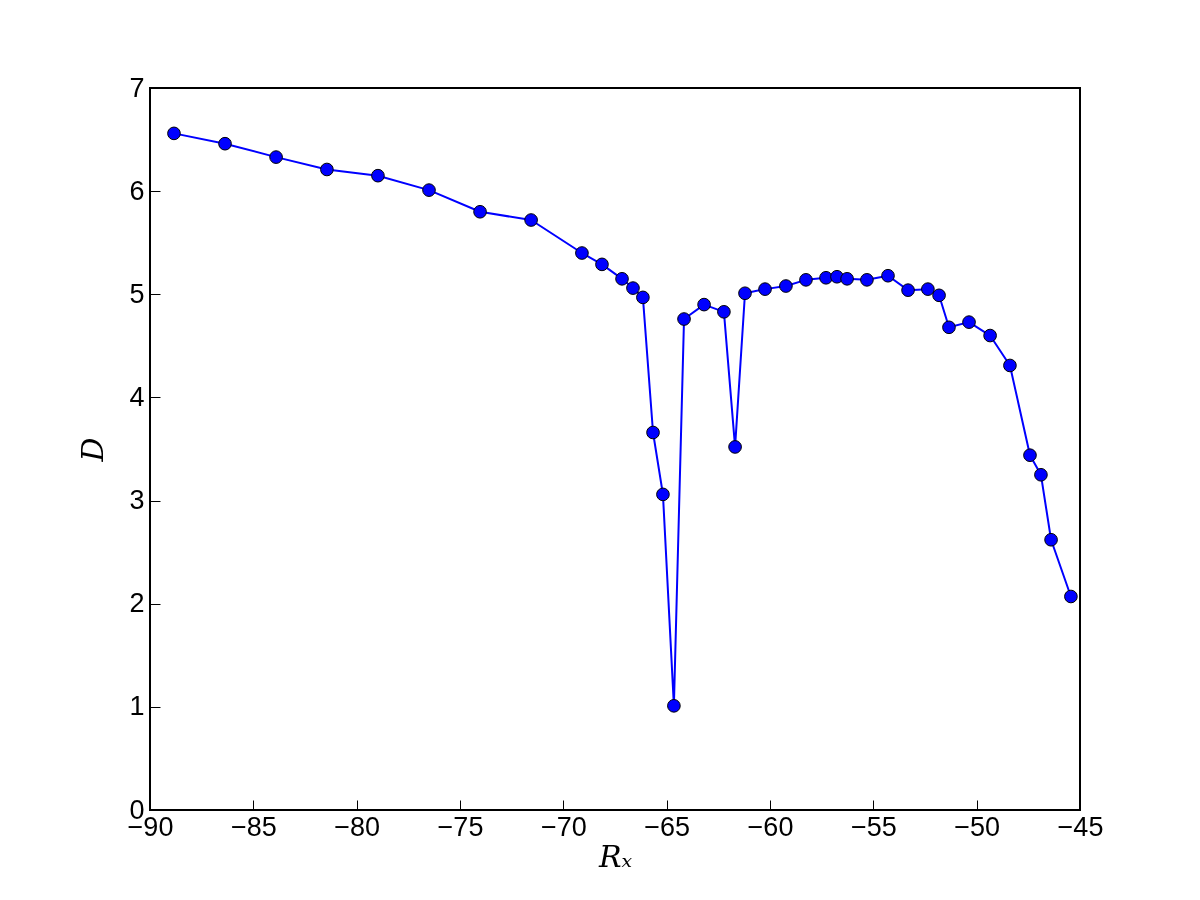 The image size is (1200, 900). Describe the element at coordinates (137, 190) in the screenshot. I see `y-tick-label: 6` at that location.